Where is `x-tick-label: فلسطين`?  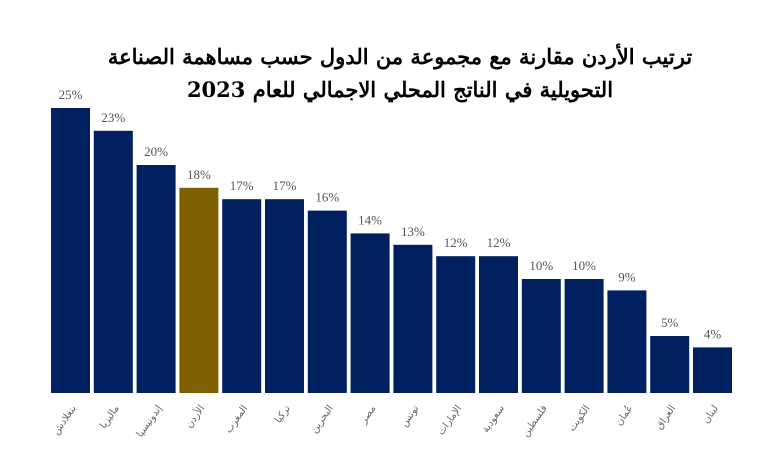 x-tick-label: فلسطين is located at coordinates (535, 421).